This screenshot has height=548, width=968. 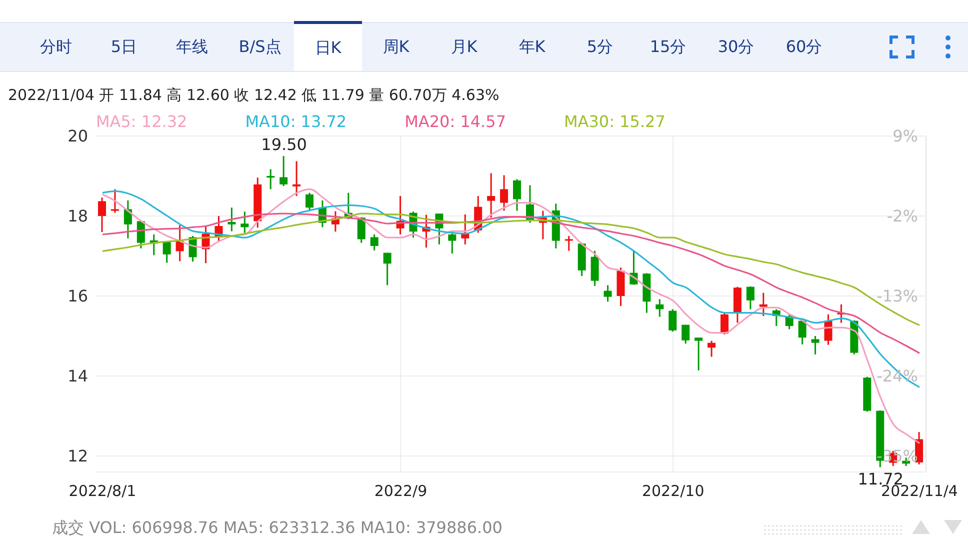 What do you see at coordinates (192, 47) in the screenshot?
I see `text: 年线` at bounding box center [192, 47].